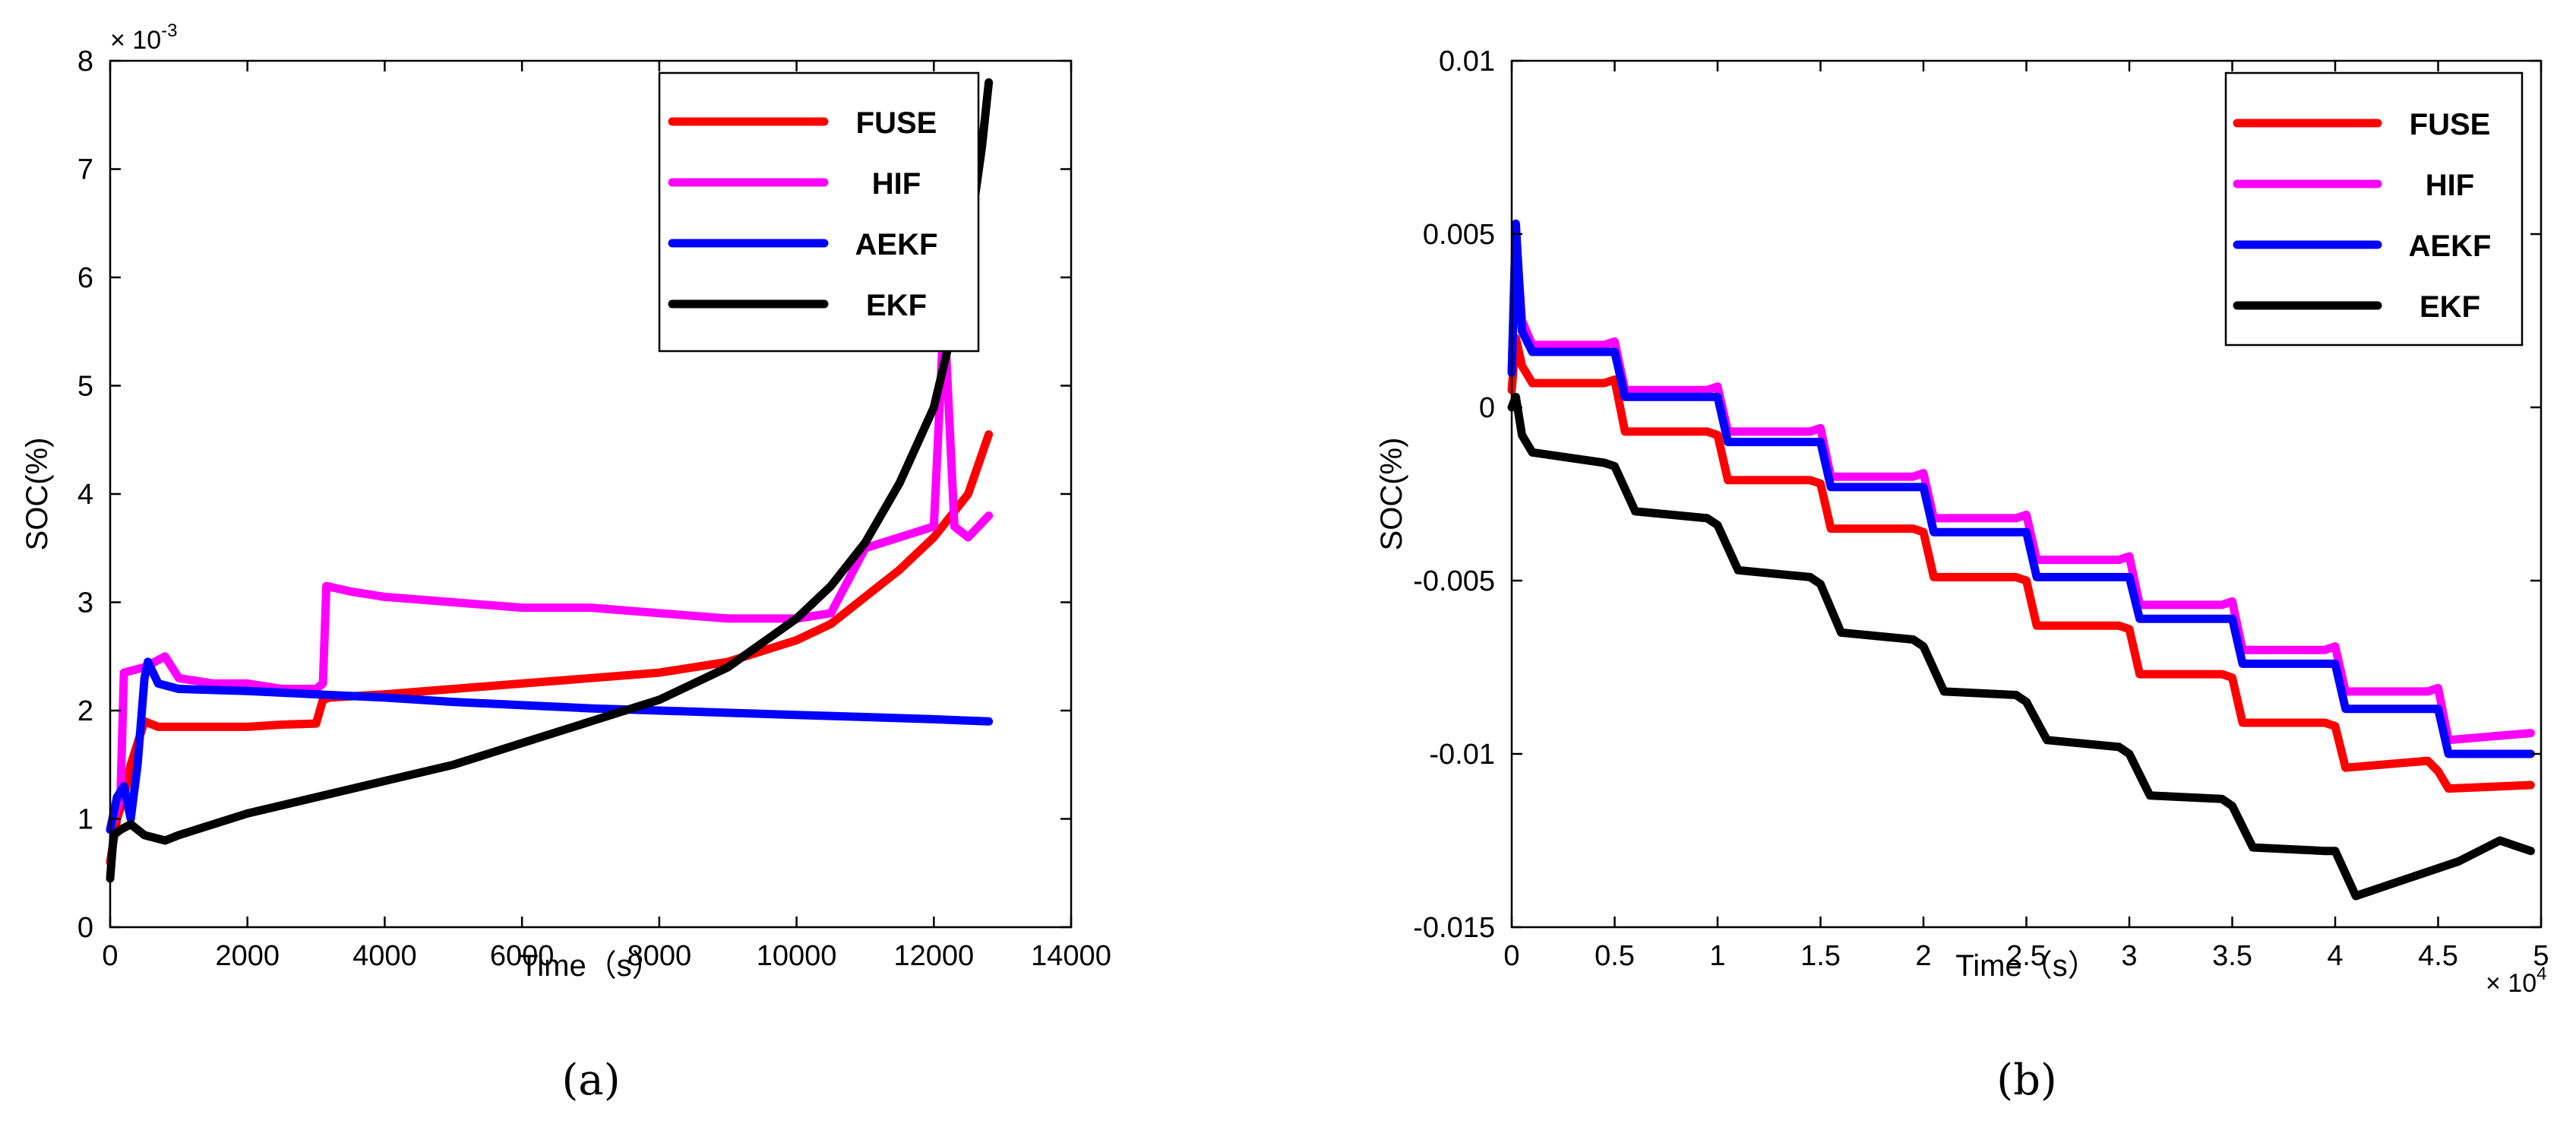 The height and width of the screenshot is (1143, 2576). What do you see at coordinates (85, 495) in the screenshot?
I see `y-tick-label-a: 4` at bounding box center [85, 495].